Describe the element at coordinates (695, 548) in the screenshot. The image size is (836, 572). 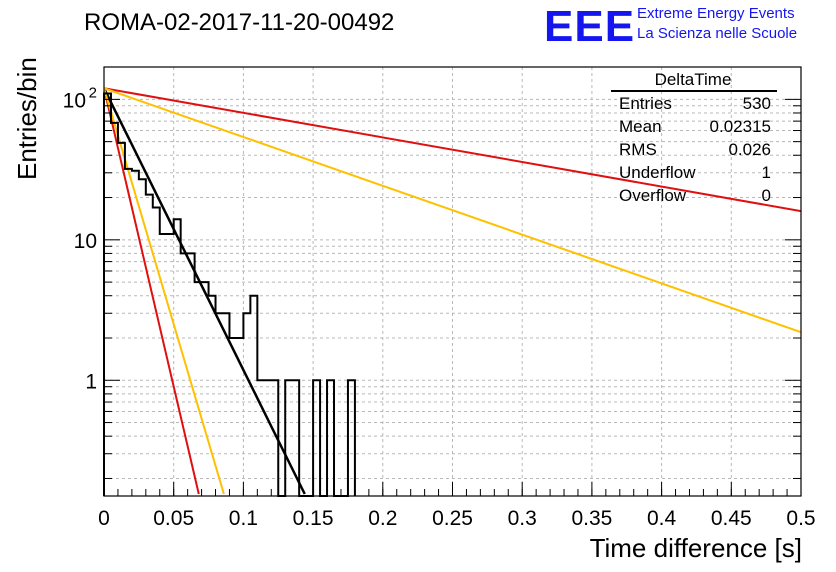
I see `x-axis-label: Time difference [s]` at that location.